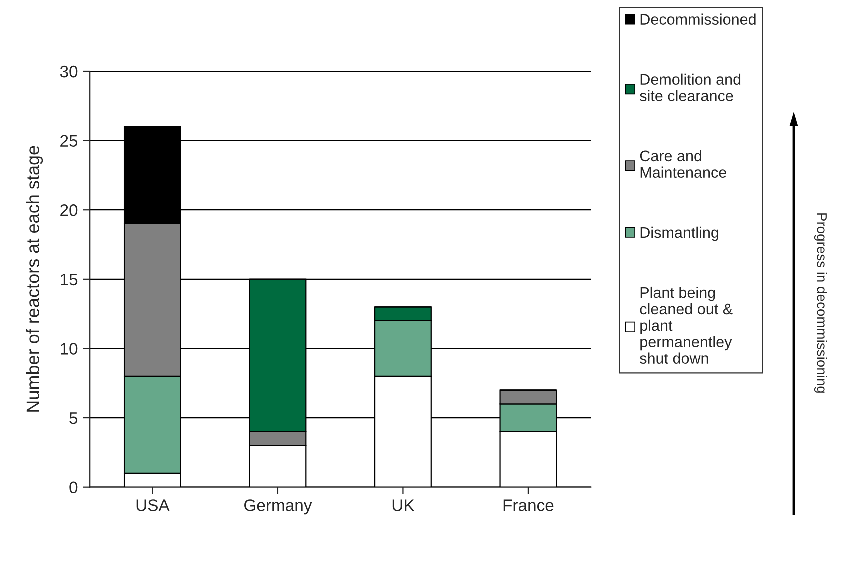 This screenshot has height=572, width=842. What do you see at coordinates (679, 234) in the screenshot?
I see `legend-label: Dismantling` at bounding box center [679, 234].